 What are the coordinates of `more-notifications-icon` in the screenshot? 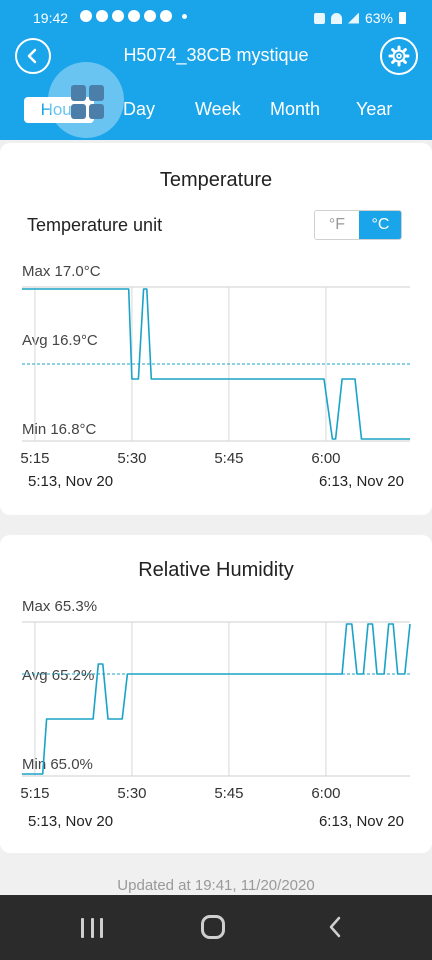 It's located at (184, 16).